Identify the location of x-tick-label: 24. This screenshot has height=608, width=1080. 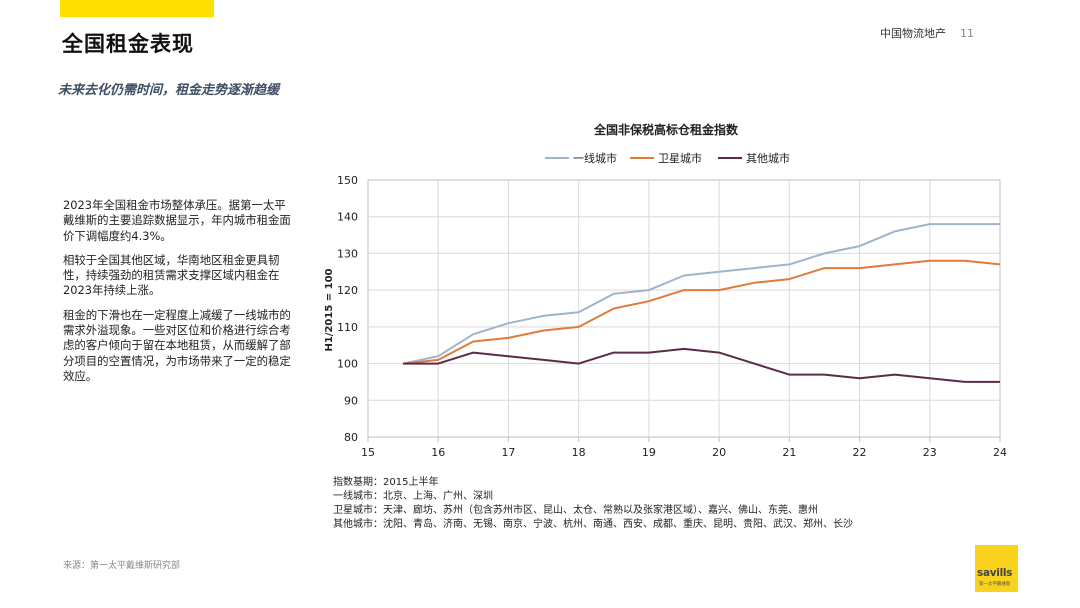
(1000, 452).